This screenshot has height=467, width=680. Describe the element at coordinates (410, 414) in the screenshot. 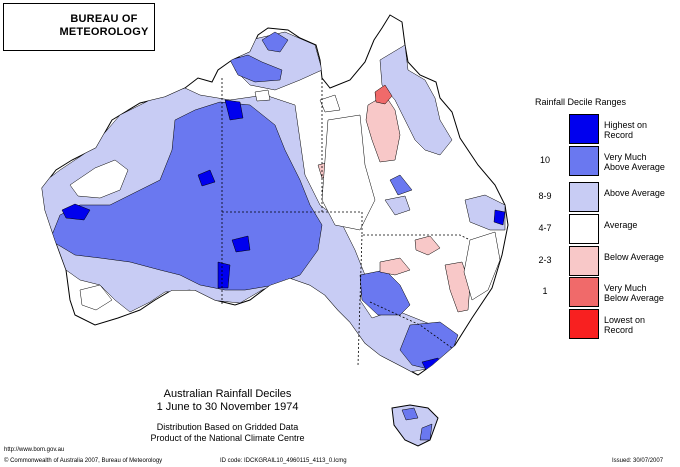

I see `tasmania-highest-area` at that location.